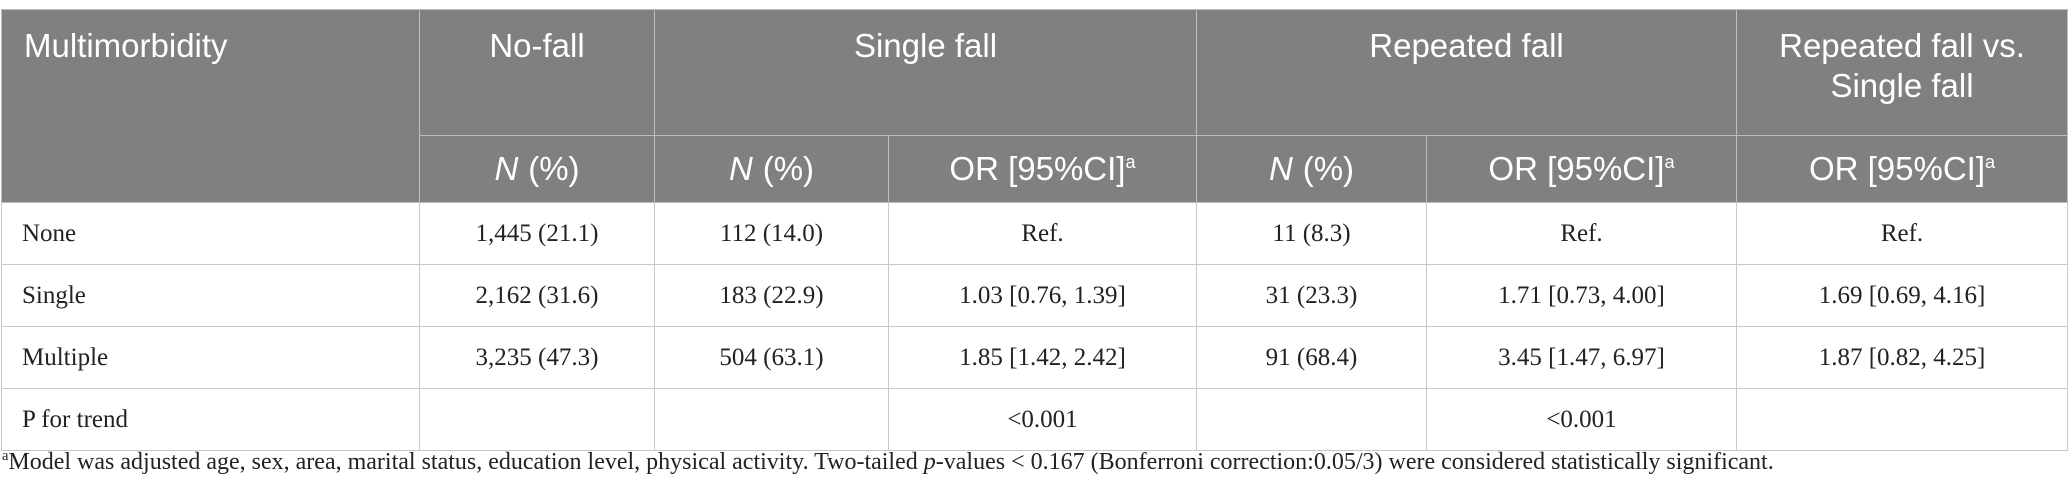 The image size is (2068, 489). What do you see at coordinates (771, 233) in the screenshot?
I see `table-cell: 112 (14.0)` at bounding box center [771, 233].